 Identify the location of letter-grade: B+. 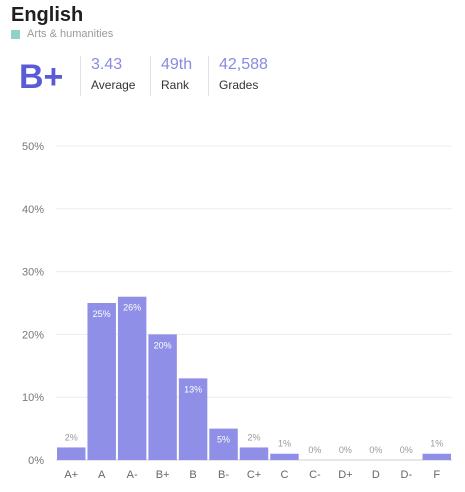
(41, 77).